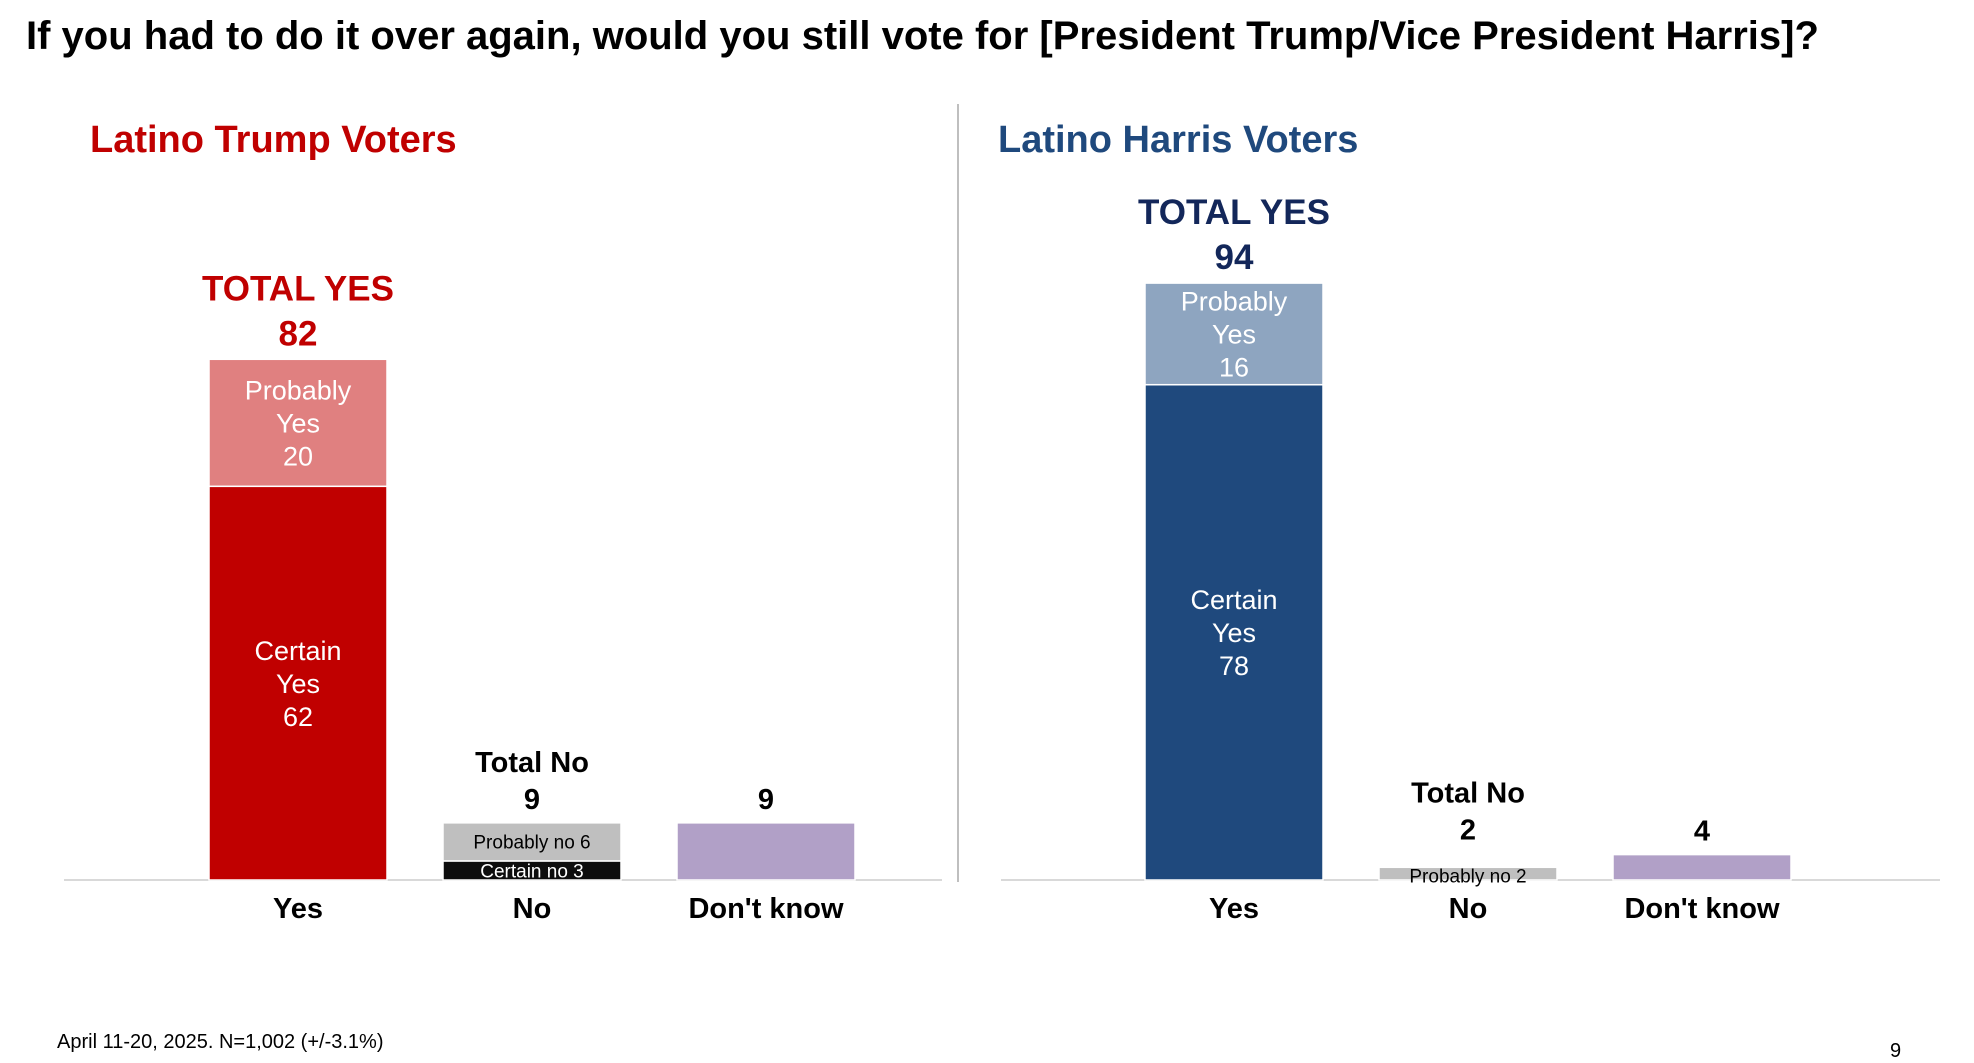 This screenshot has height=1063, width=1974. I want to click on left-category-label-don-t-know: Don't know, so click(766, 909).